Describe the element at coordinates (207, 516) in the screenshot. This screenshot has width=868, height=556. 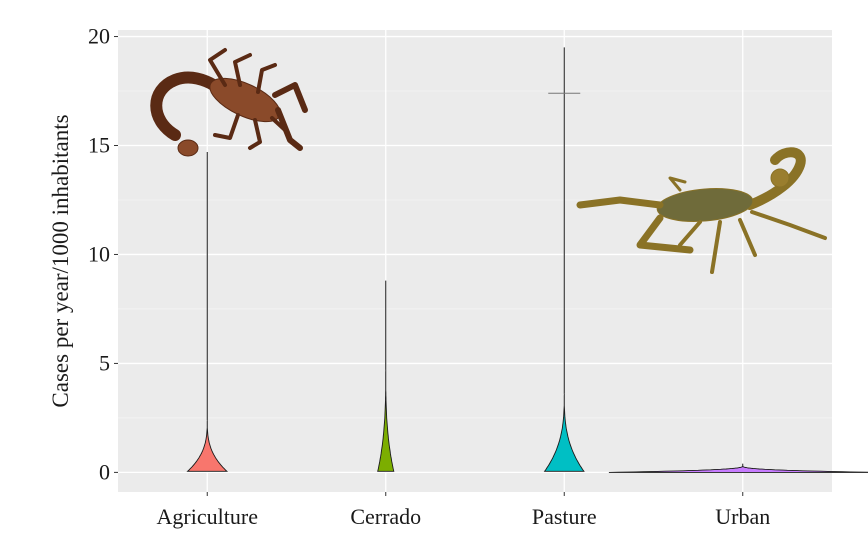
I see `x-tick-label: Agriculture` at that location.